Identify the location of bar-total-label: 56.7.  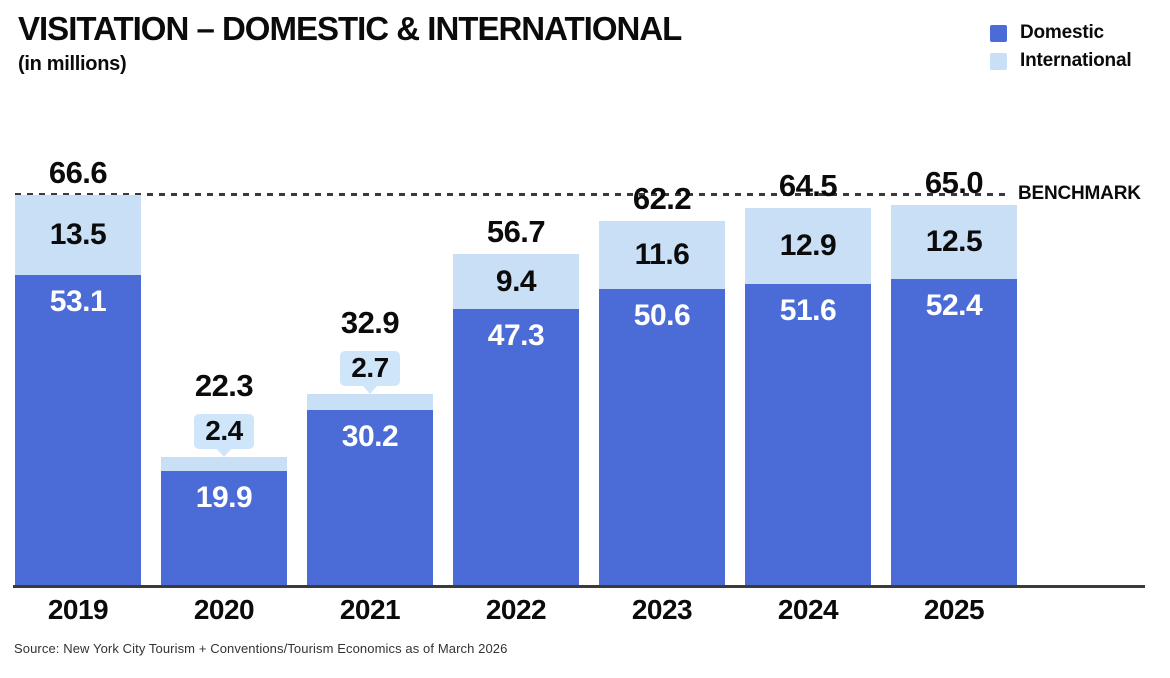
(516, 231).